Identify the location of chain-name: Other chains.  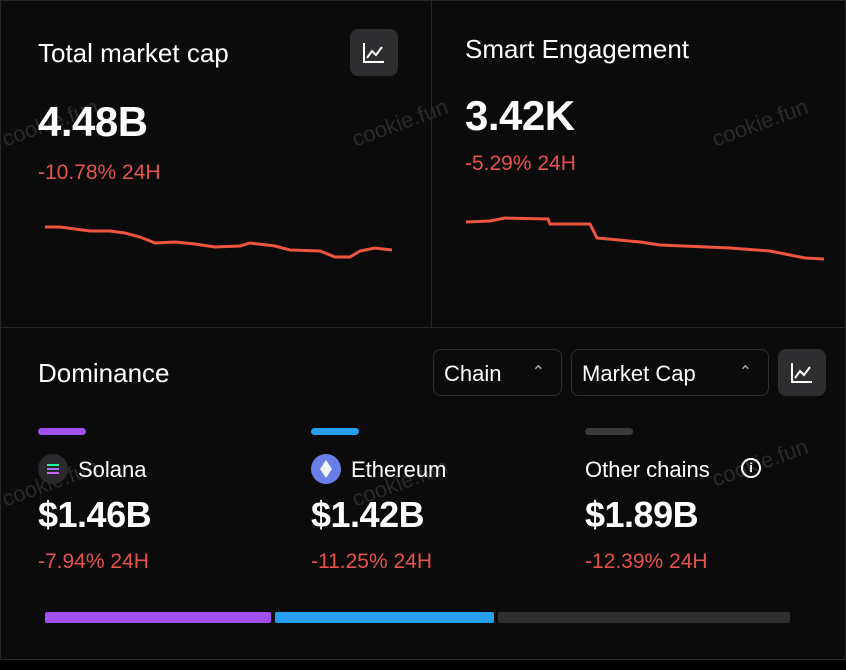
(647, 469).